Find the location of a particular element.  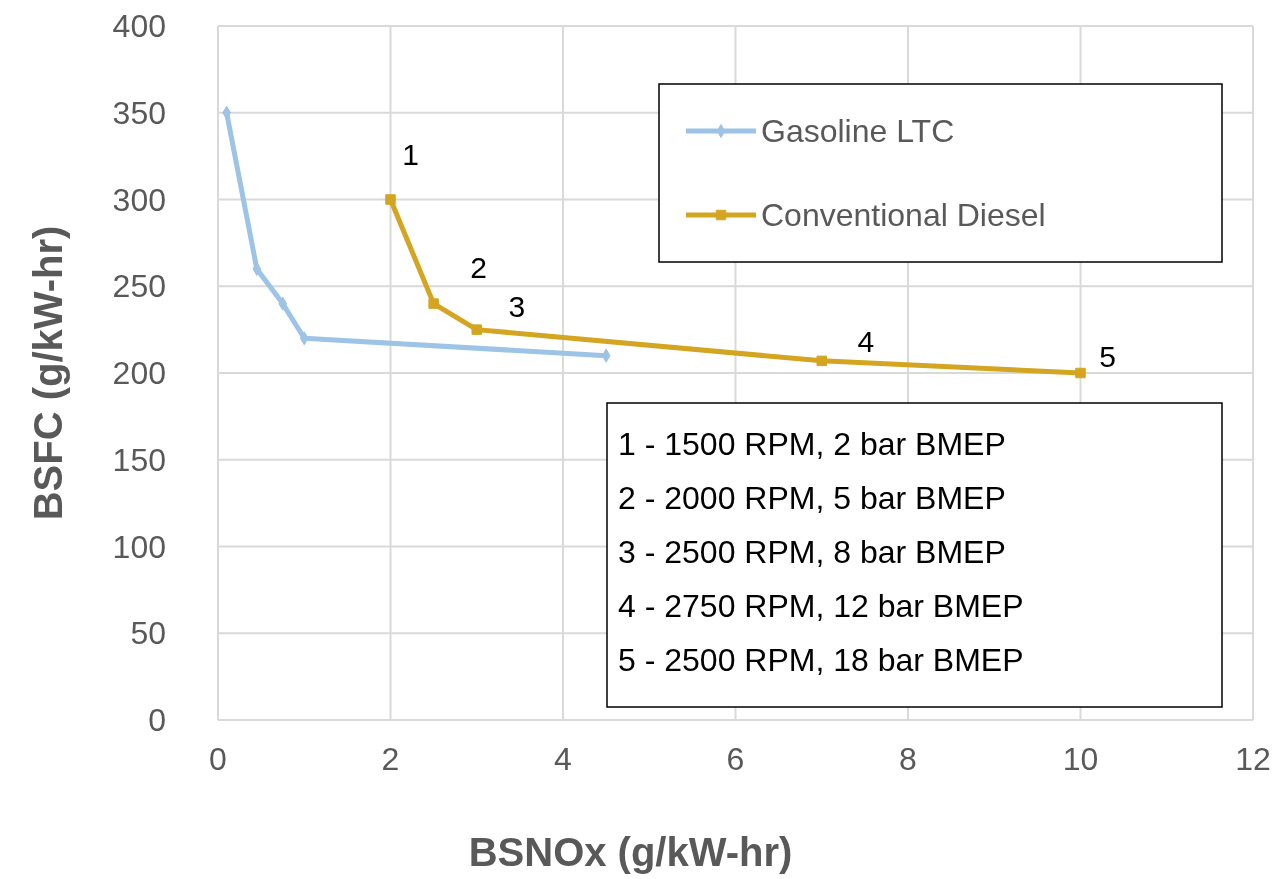

x-axis-title: BSNOx (g/kW-hr) is located at coordinates (630, 852).